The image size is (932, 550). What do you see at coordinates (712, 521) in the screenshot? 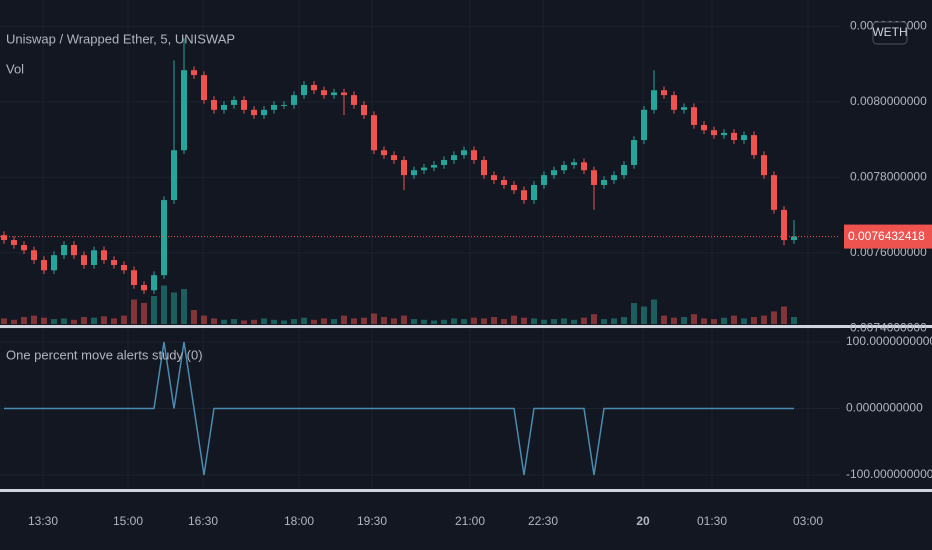
I see `x-tick-label: 01:30` at bounding box center [712, 521].